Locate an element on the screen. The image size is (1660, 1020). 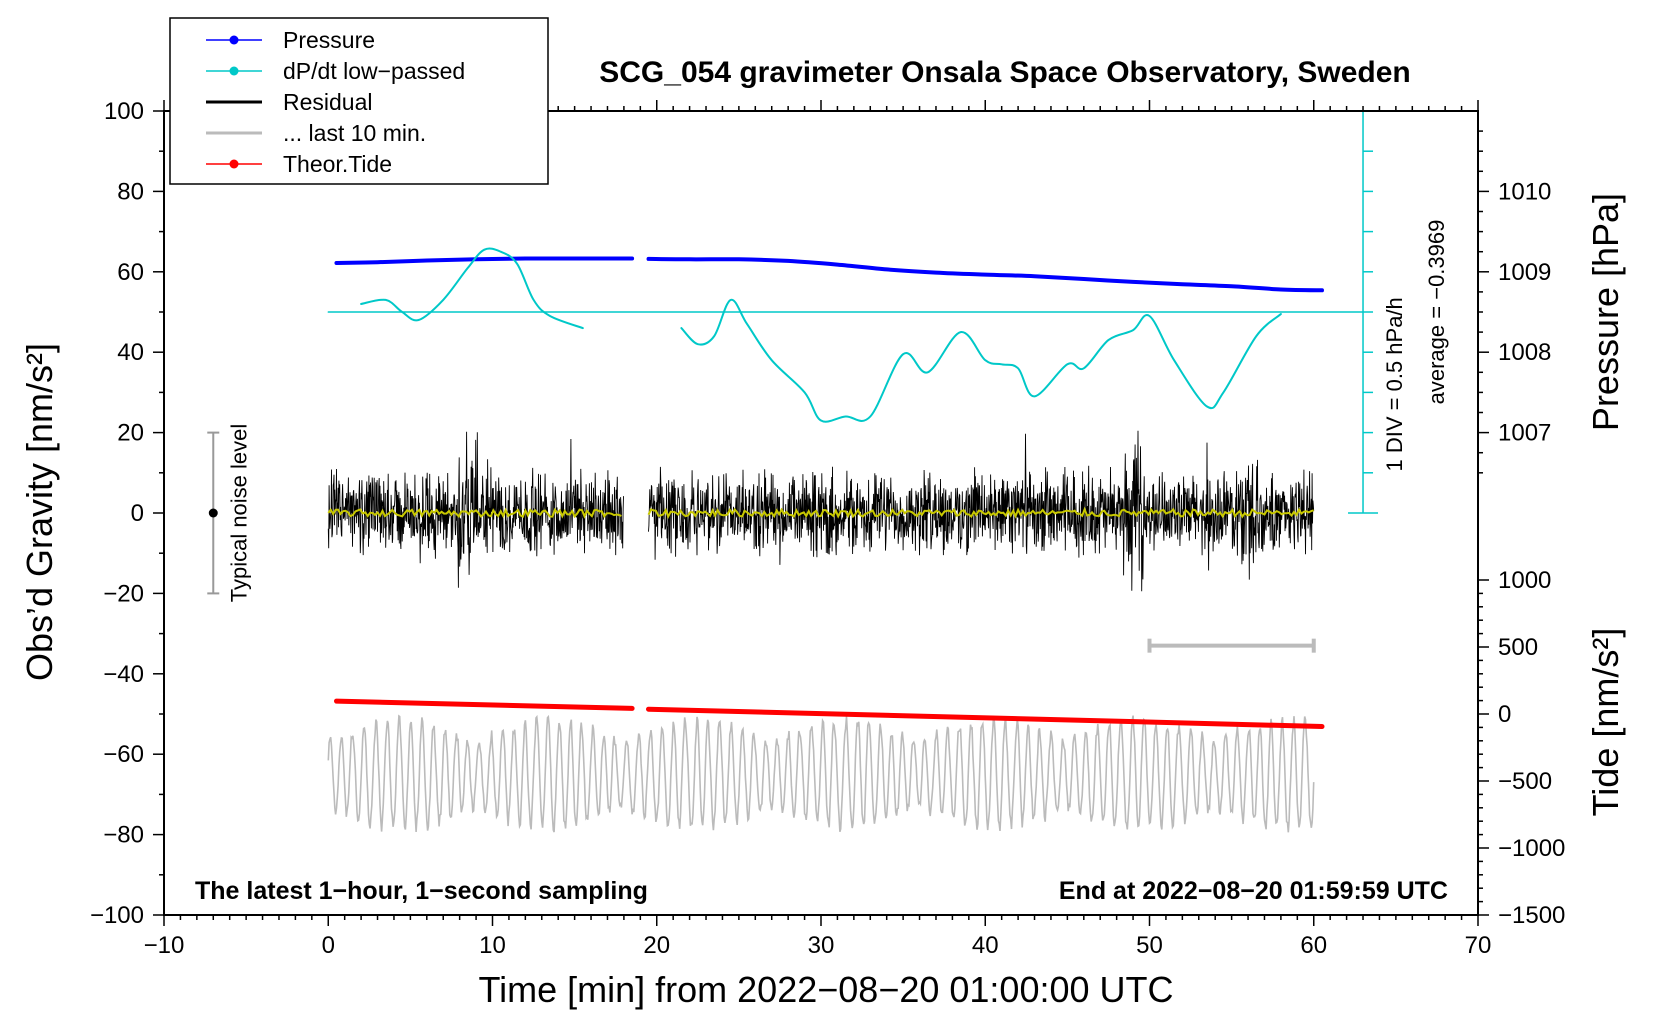
tide-tick-label: 1000 is located at coordinates (1524, 580).